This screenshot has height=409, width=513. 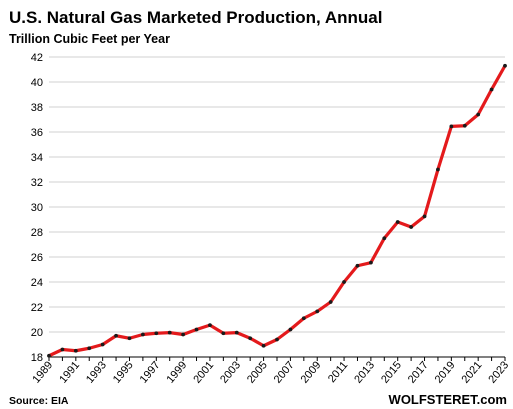 What do you see at coordinates (290, 329) in the screenshot?
I see `data-point-2007` at bounding box center [290, 329].